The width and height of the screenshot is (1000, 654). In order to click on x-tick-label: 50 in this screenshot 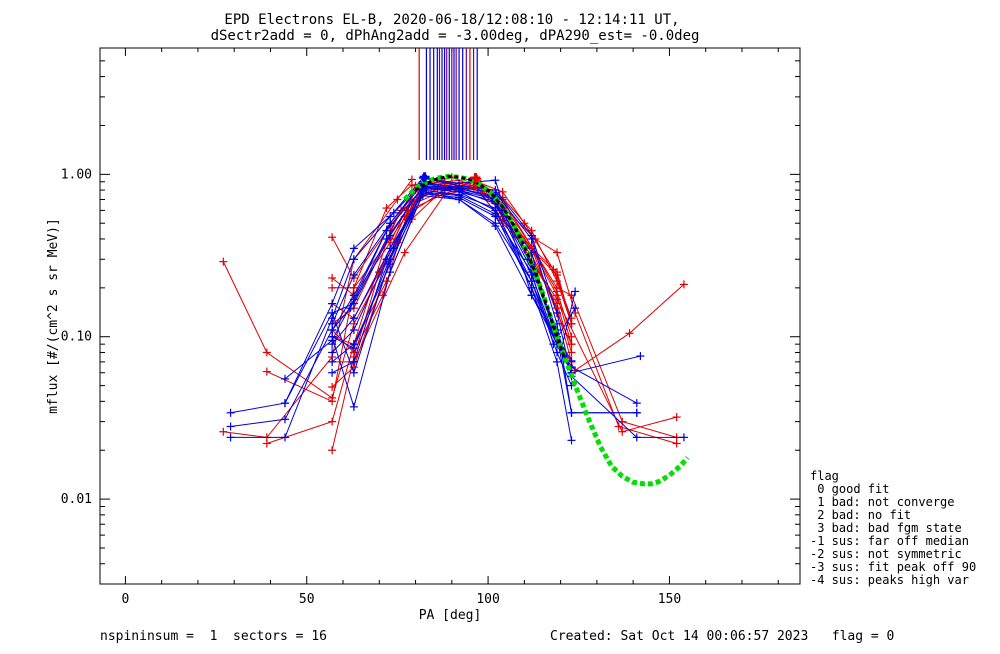, I will do `click(307, 599)`.